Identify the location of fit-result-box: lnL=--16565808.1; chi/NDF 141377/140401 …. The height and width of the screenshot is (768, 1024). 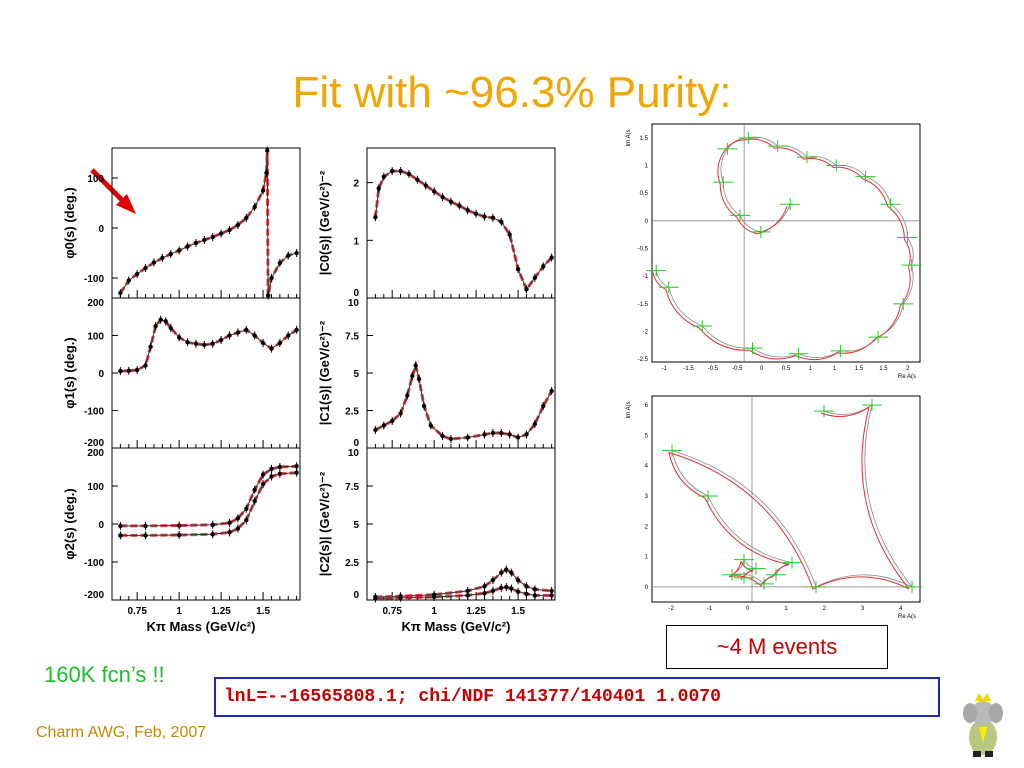
(577, 697).